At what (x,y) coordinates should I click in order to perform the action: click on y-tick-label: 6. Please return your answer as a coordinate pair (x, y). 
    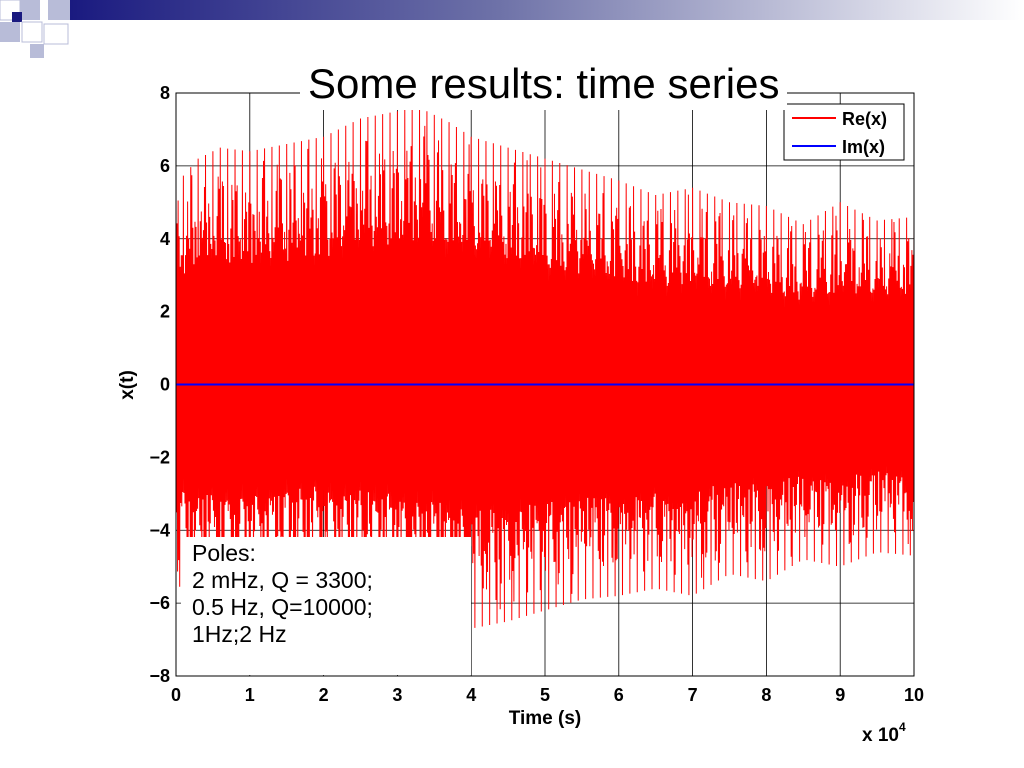
    Looking at the image, I should click on (165, 166).